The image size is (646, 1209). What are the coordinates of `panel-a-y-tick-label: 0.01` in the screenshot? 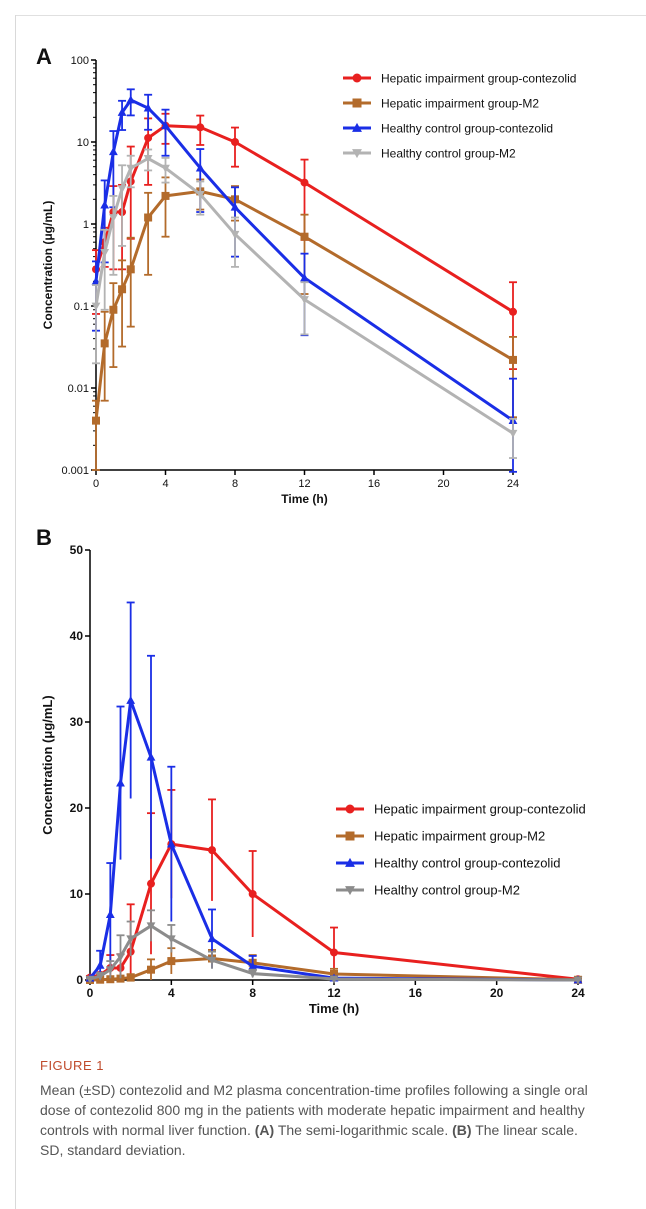 It's located at (78, 389).